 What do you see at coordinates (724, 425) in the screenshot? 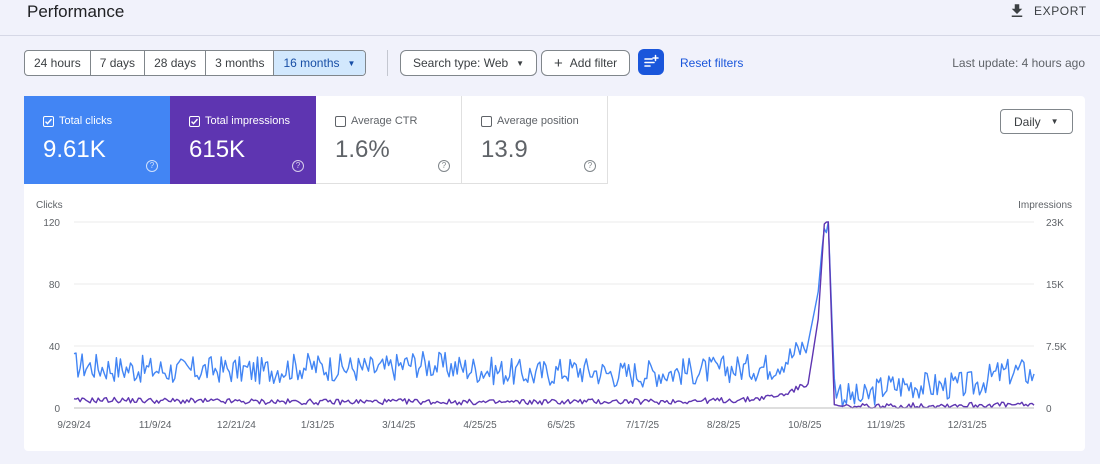
I see `x-tick-label: 8/28/25` at bounding box center [724, 425].